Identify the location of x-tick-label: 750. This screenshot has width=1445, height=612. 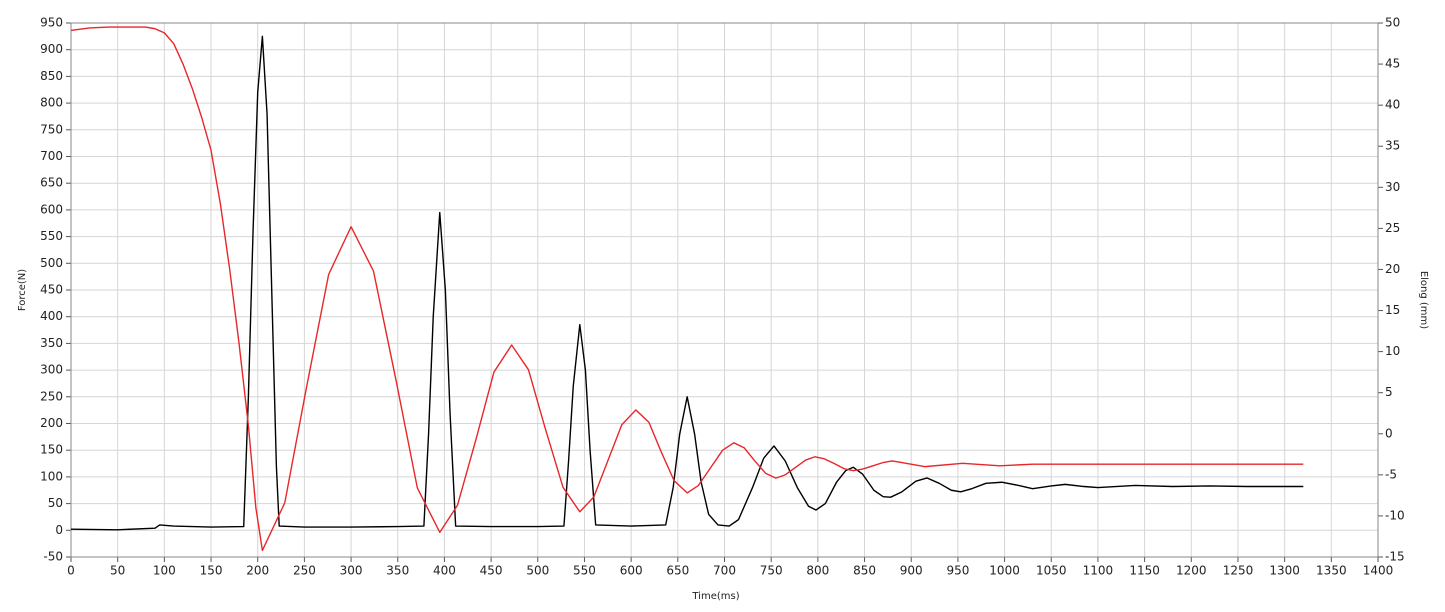
(771, 571).